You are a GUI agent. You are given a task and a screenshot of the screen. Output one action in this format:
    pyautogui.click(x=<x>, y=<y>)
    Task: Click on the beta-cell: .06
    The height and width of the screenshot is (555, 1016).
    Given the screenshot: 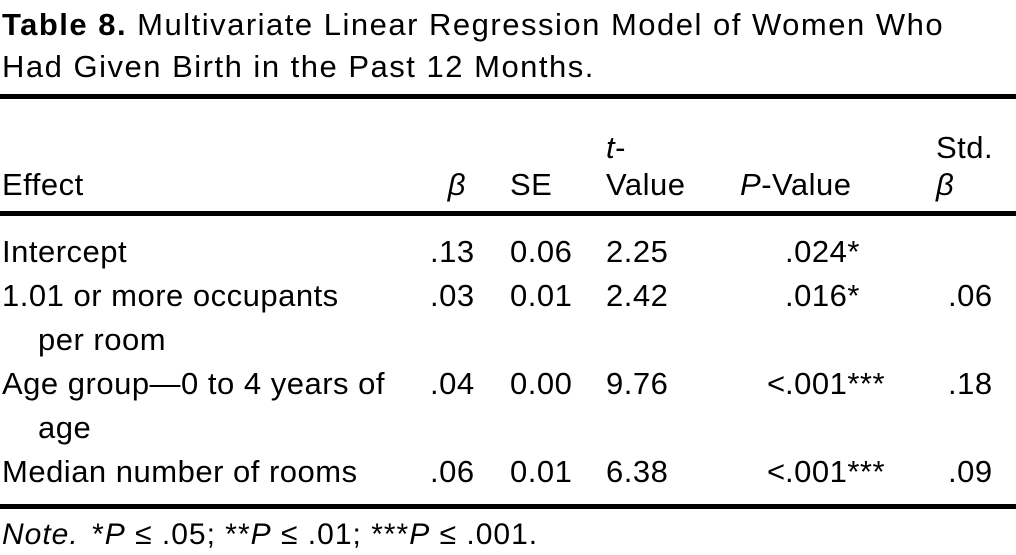 What is the action you would take?
    pyautogui.click(x=452, y=471)
    